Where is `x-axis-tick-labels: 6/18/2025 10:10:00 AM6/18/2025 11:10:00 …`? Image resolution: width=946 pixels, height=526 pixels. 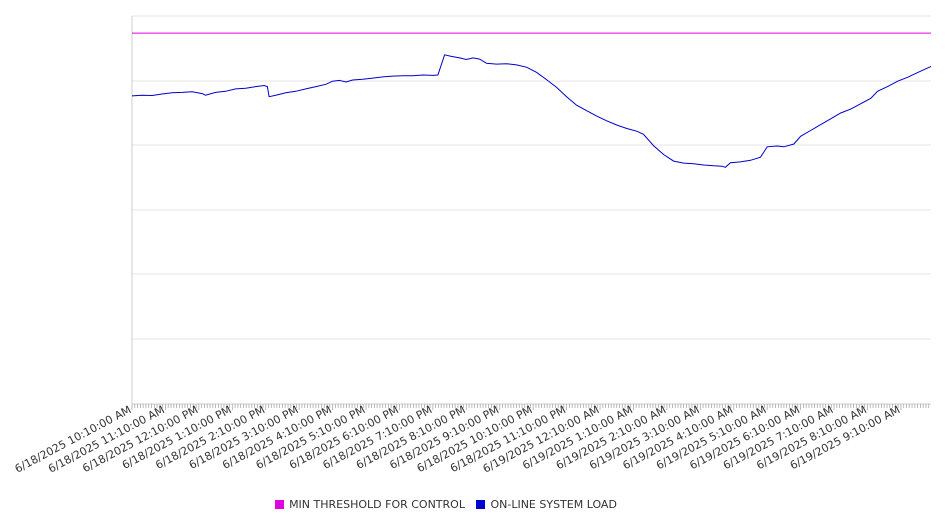 x-axis-tick-labels: 6/18/2025 10:10:00 AM6/18/2025 11:10:00 … is located at coordinates (458, 439).